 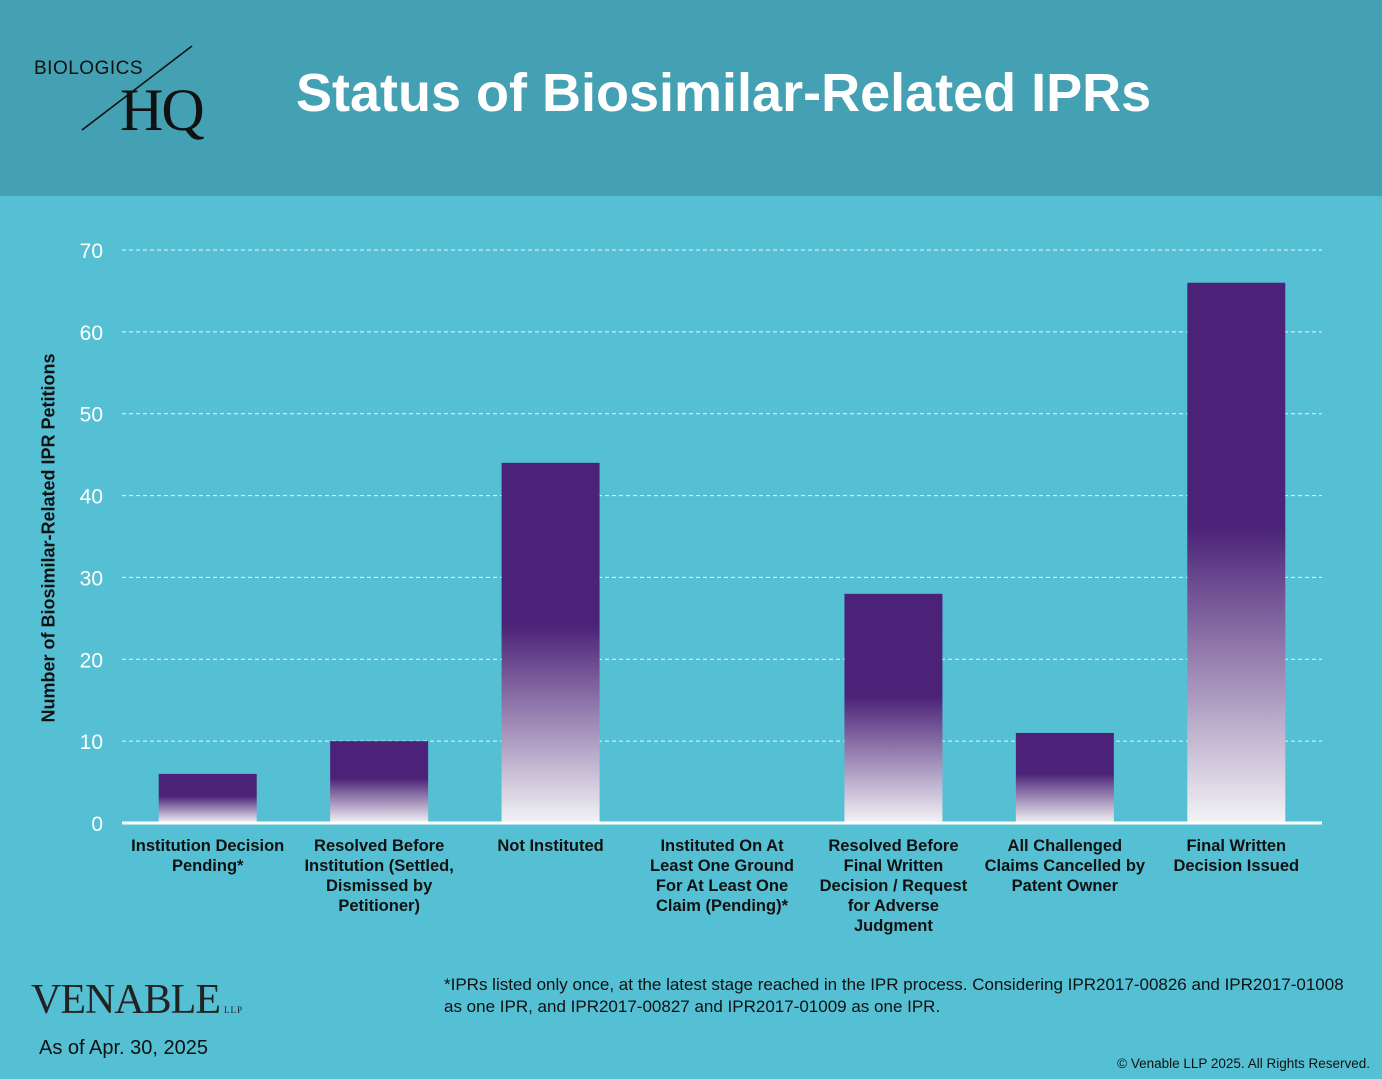 I want to click on y-tick-label: 20, so click(x=91, y=660).